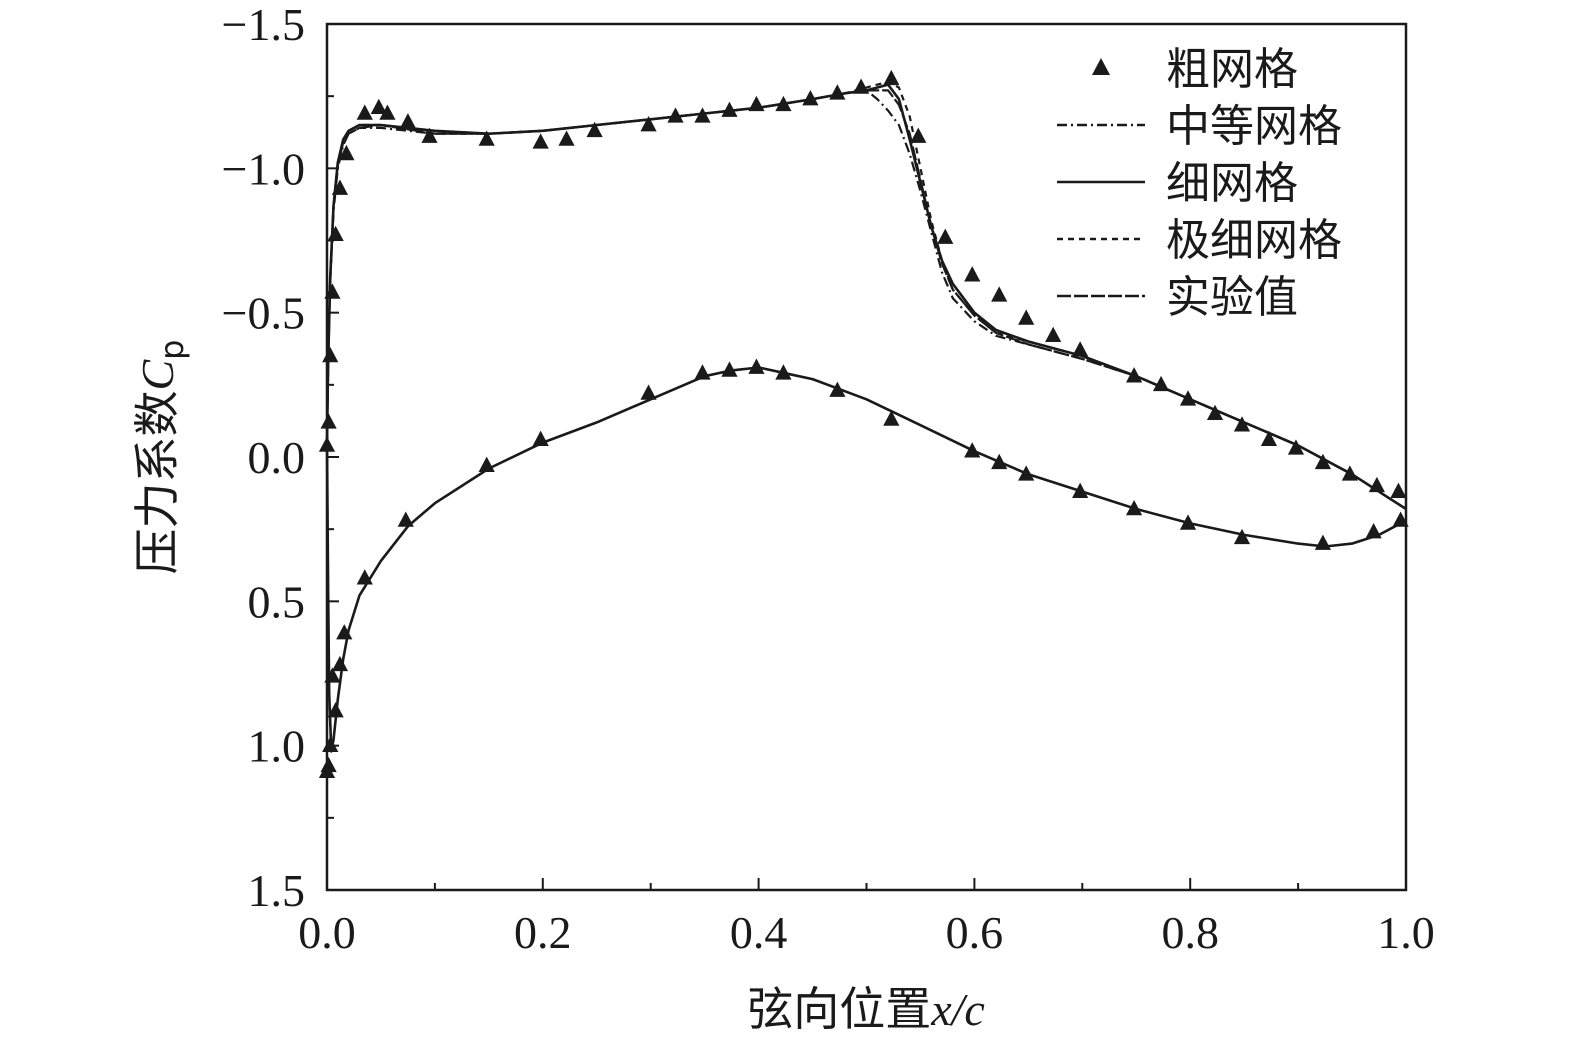 The width and height of the screenshot is (1575, 1038). I want to click on y-tick-label: 1.0, so click(277, 746).